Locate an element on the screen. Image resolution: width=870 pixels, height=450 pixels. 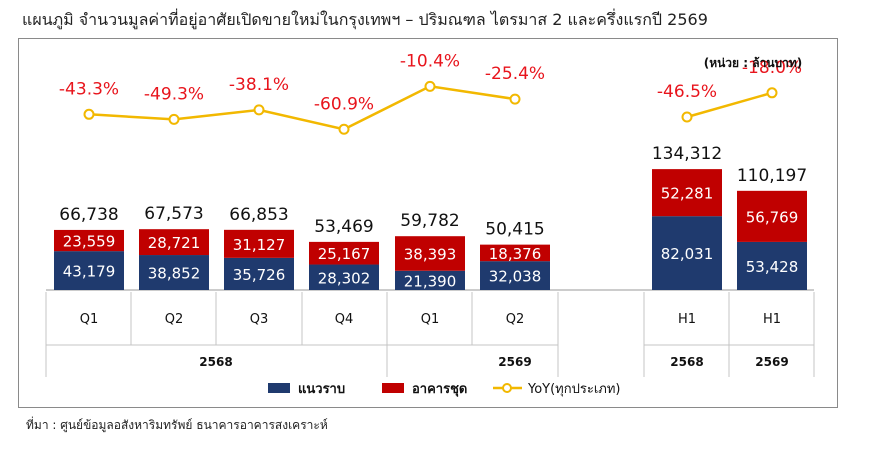
bar-house-value-label: 28,302 is located at coordinates (344, 278).